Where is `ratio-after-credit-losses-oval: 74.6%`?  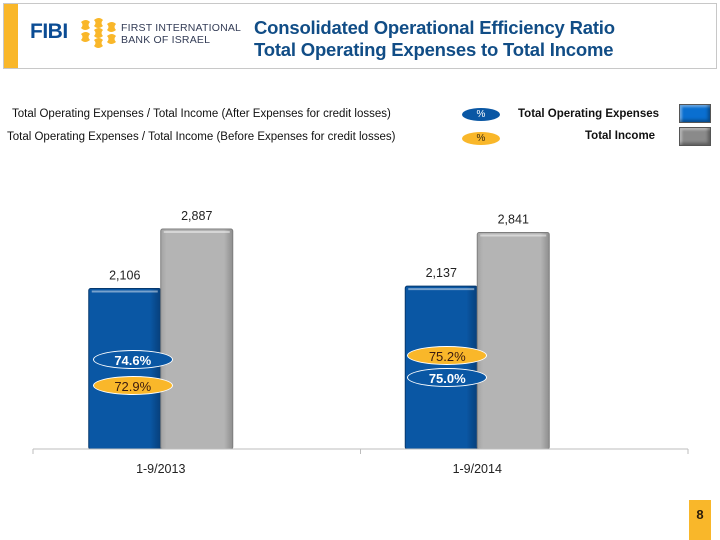
ratio-after-credit-losses-oval: 74.6% is located at coordinates (132, 359).